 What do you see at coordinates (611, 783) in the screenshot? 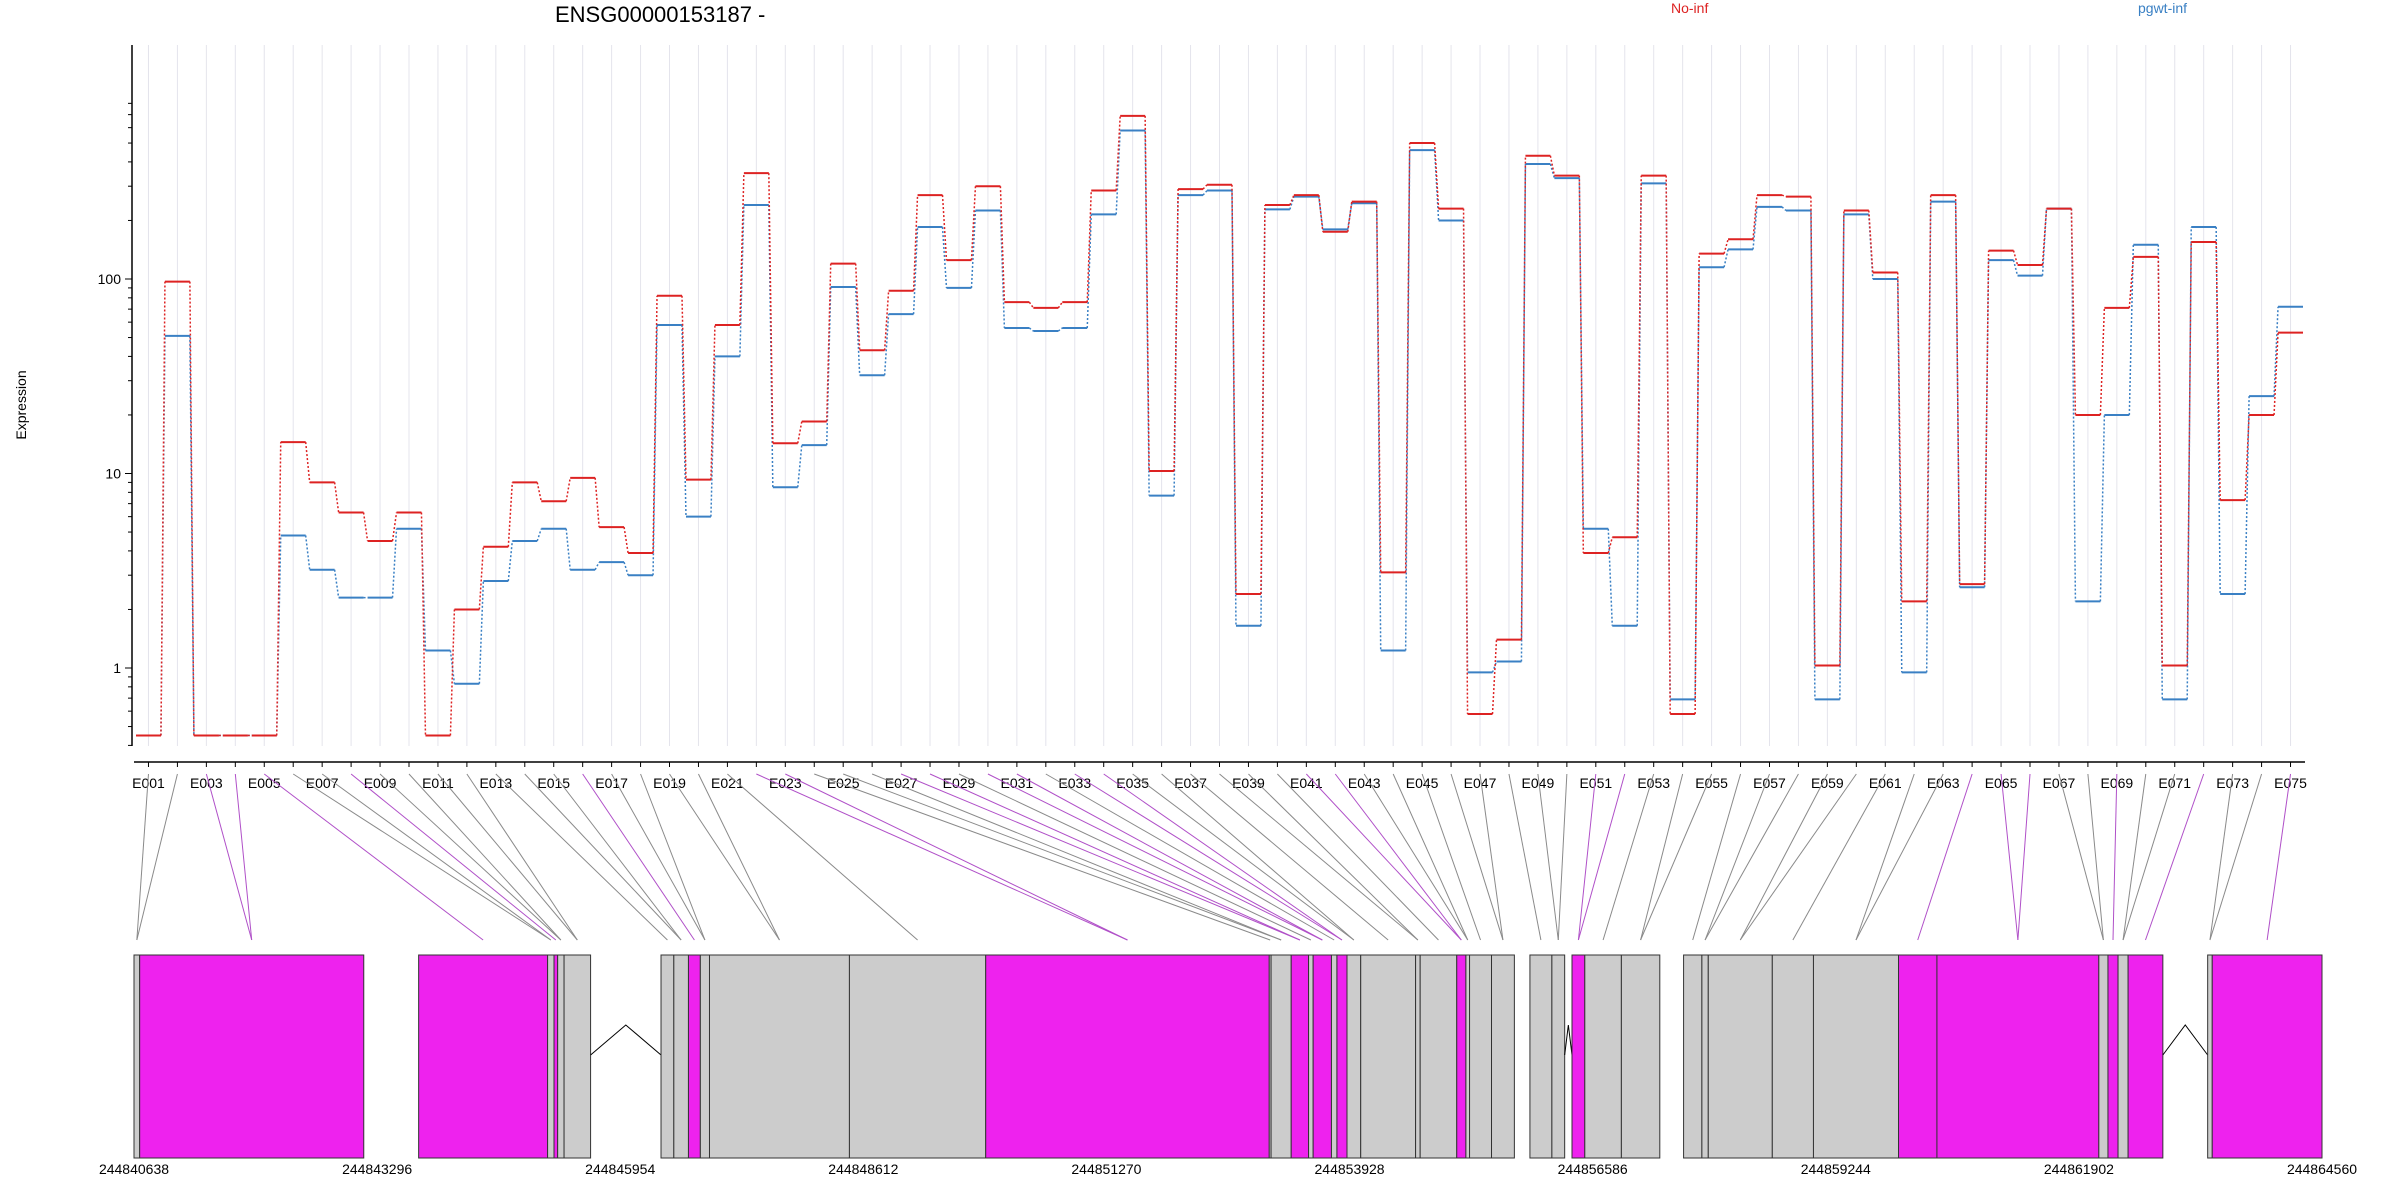
I see `x-tick-label: E017` at bounding box center [611, 783].